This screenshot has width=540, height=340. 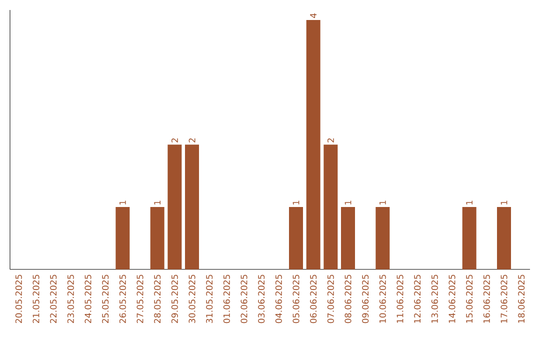 I want to click on x-tick-label: 31.05.2025, so click(x=209, y=298).